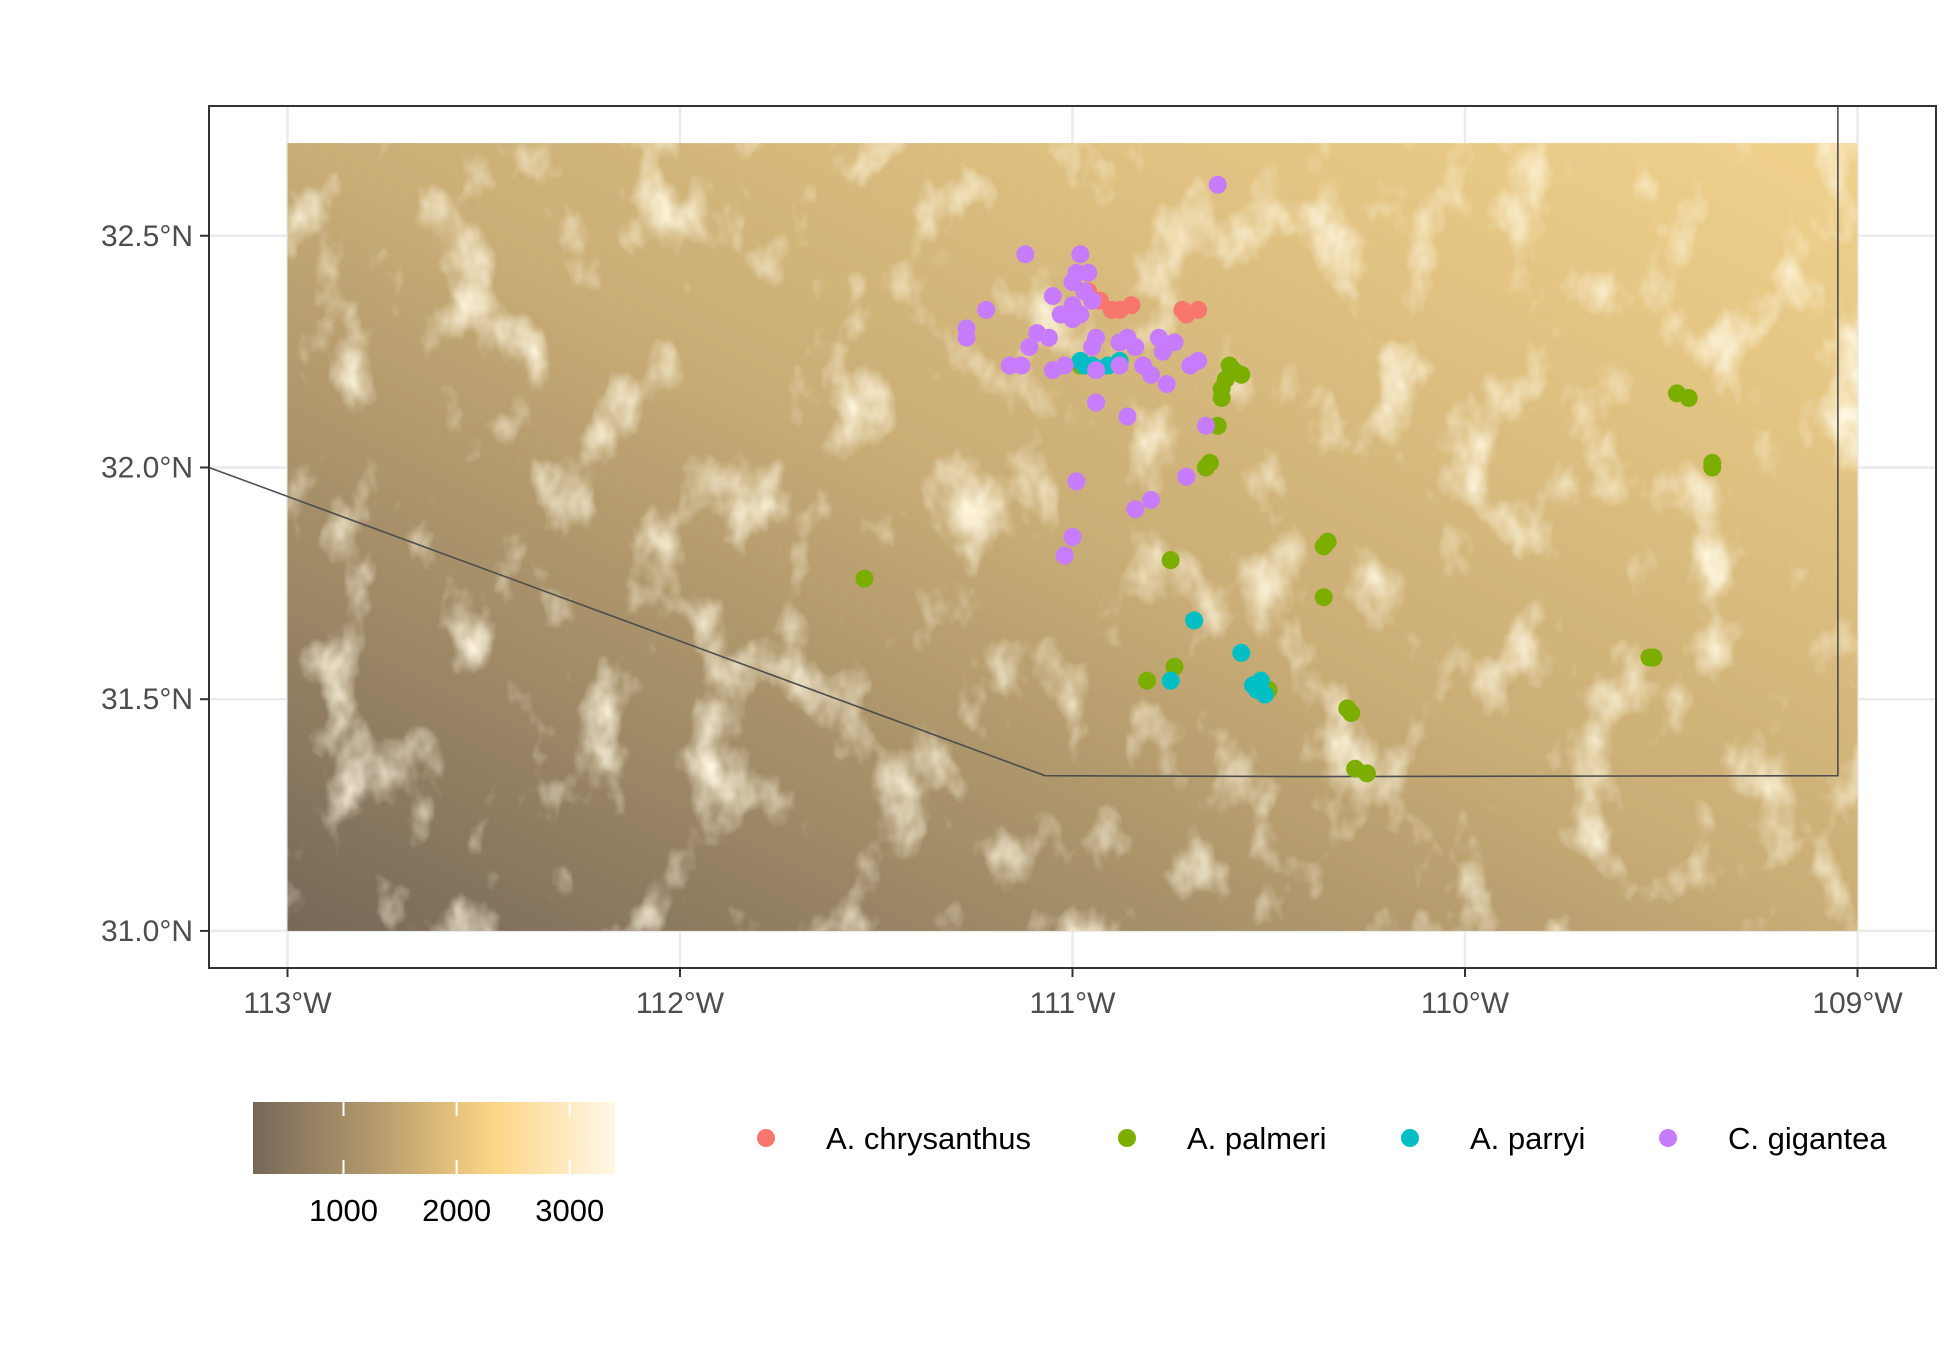 This screenshot has width=1950, height=1350. What do you see at coordinates (434, 1138) in the screenshot?
I see `colorbar-gradient` at bounding box center [434, 1138].